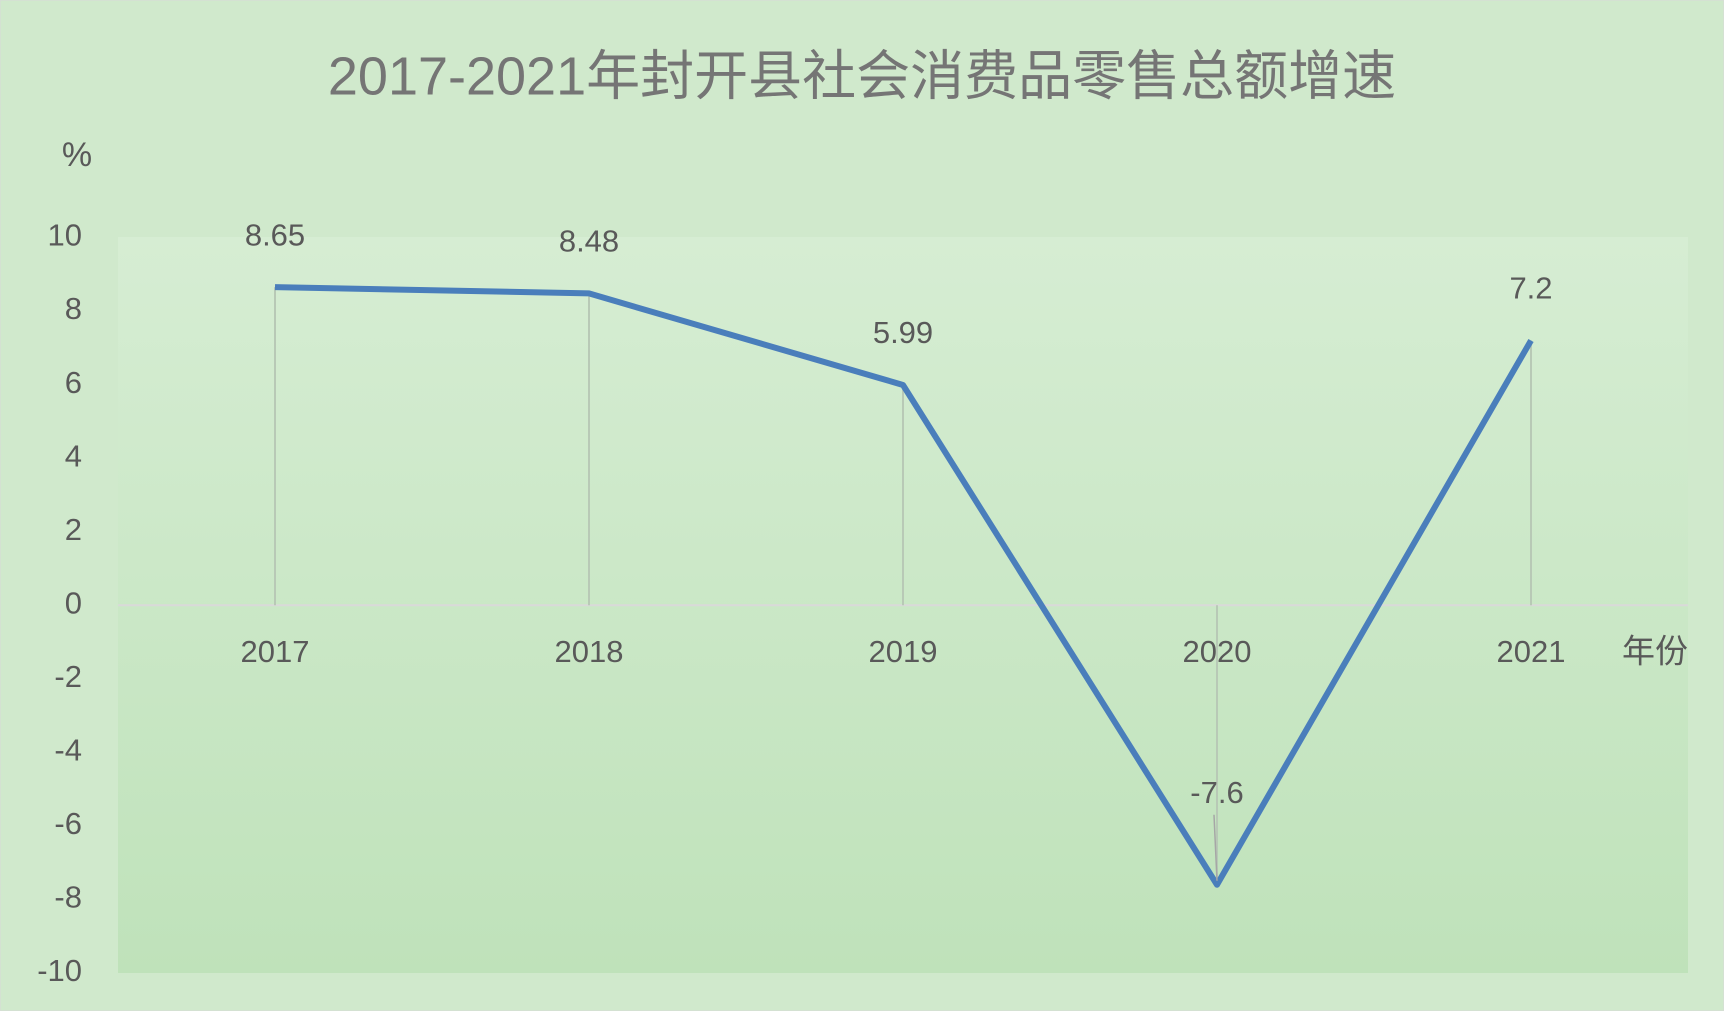 The width and height of the screenshot is (1724, 1011). I want to click on y-tick-label: 8, so click(73, 308).